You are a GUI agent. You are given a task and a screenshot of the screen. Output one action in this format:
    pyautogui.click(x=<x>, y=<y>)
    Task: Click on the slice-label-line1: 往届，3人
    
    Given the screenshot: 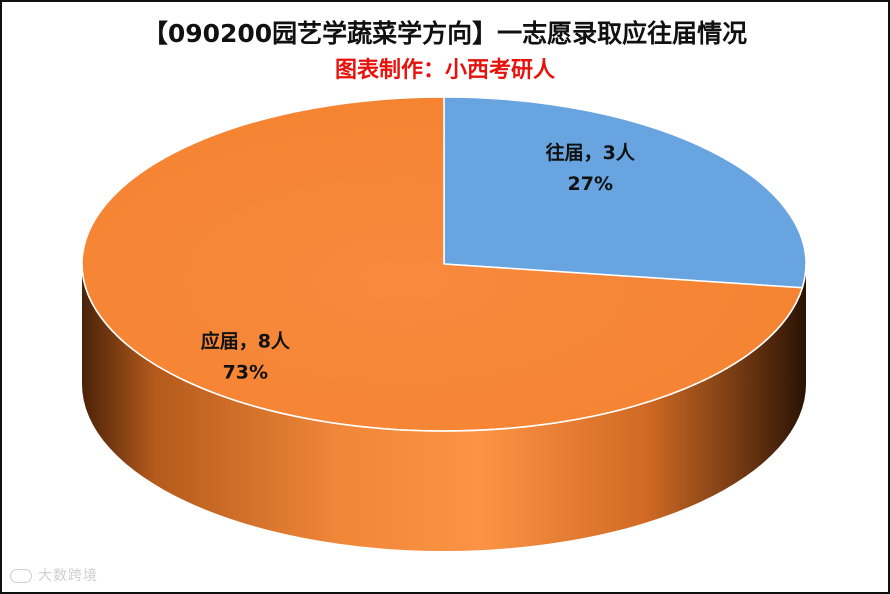 What is the action you would take?
    pyautogui.click(x=591, y=152)
    